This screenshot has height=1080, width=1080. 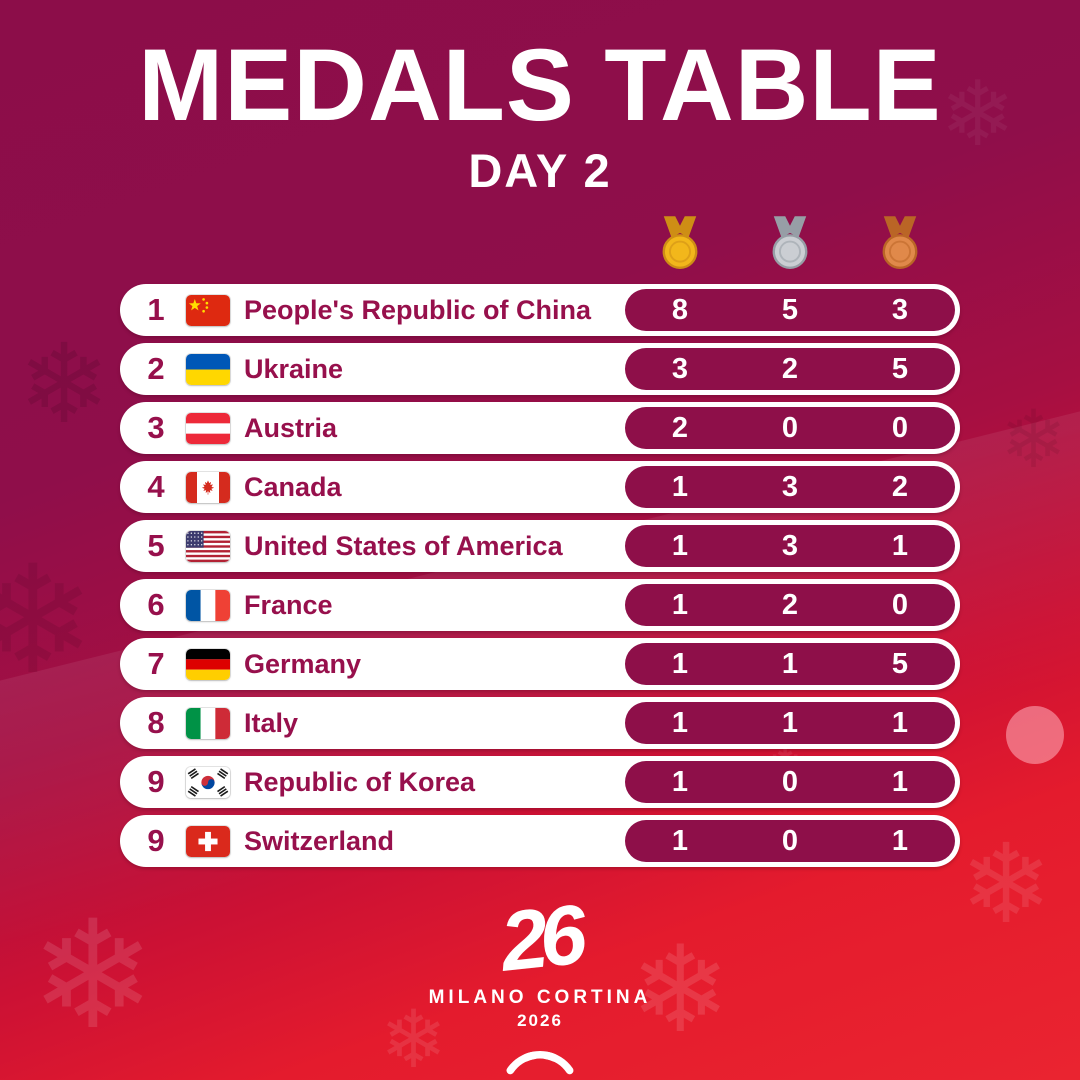 I want to click on flag-cn-icon, so click(x=208, y=310).